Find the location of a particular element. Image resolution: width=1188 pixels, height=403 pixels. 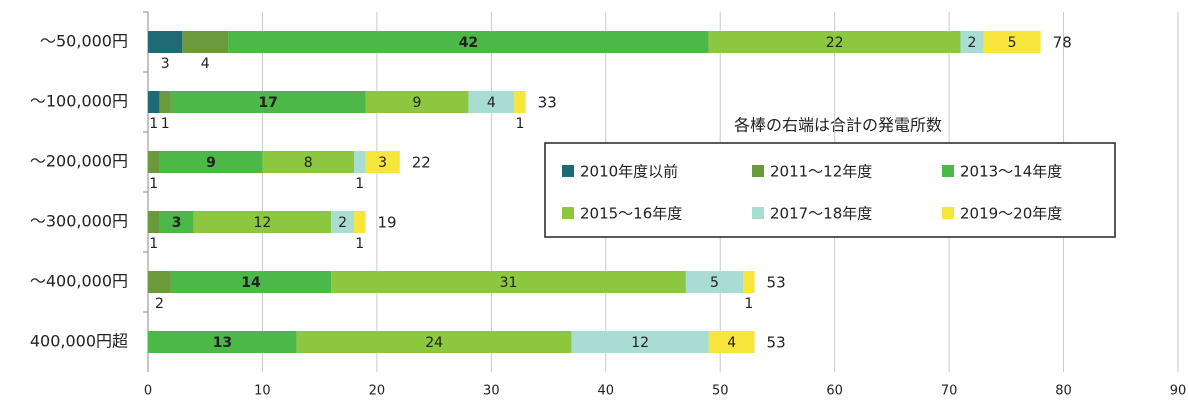

x-tick-label: 10 is located at coordinates (262, 391).